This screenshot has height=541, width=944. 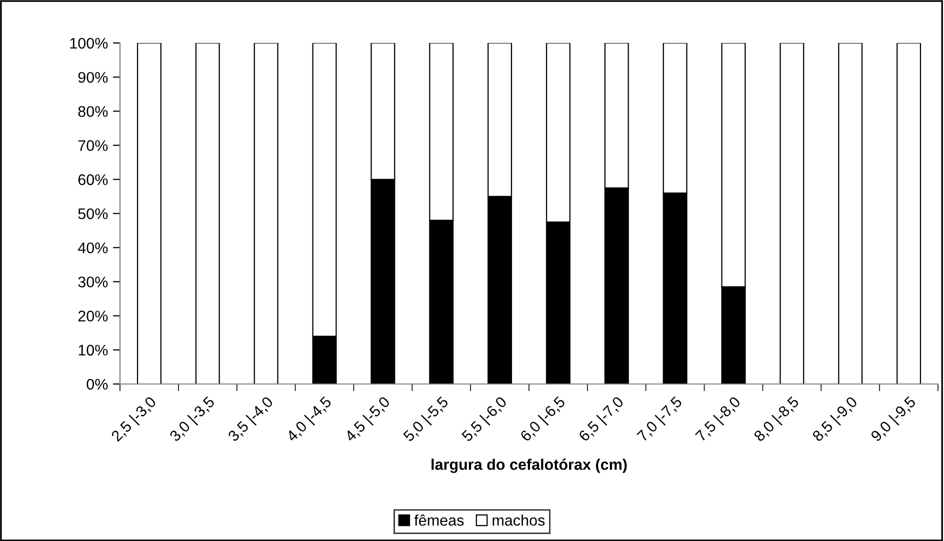 What do you see at coordinates (93, 214) in the screenshot?
I see `y-tick-label: 50%` at bounding box center [93, 214].